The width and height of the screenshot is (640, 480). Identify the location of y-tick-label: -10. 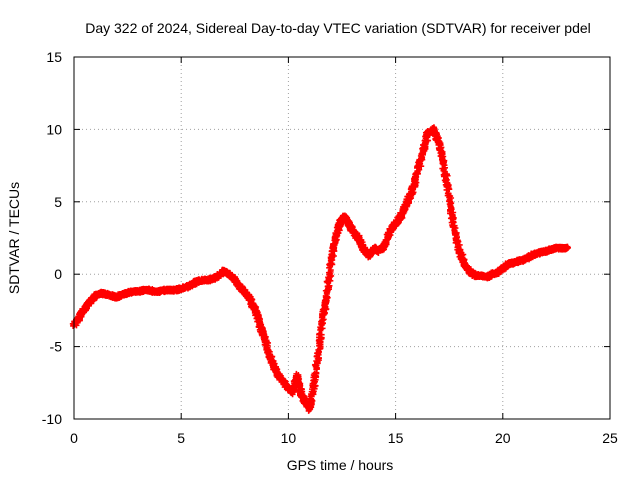
(52, 419).